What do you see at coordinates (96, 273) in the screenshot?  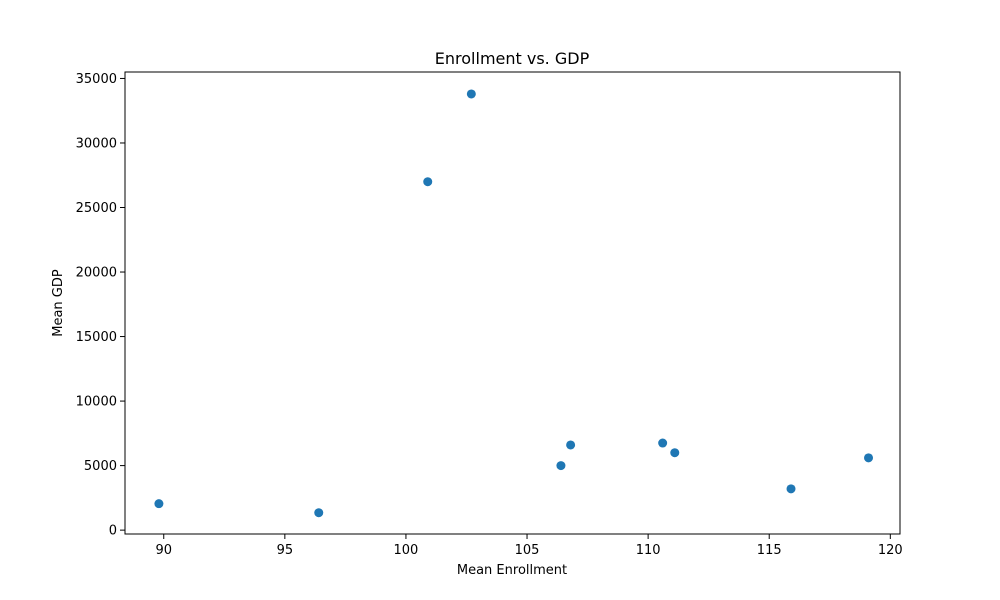 I see `y-tick-label: 20000` at bounding box center [96, 273].